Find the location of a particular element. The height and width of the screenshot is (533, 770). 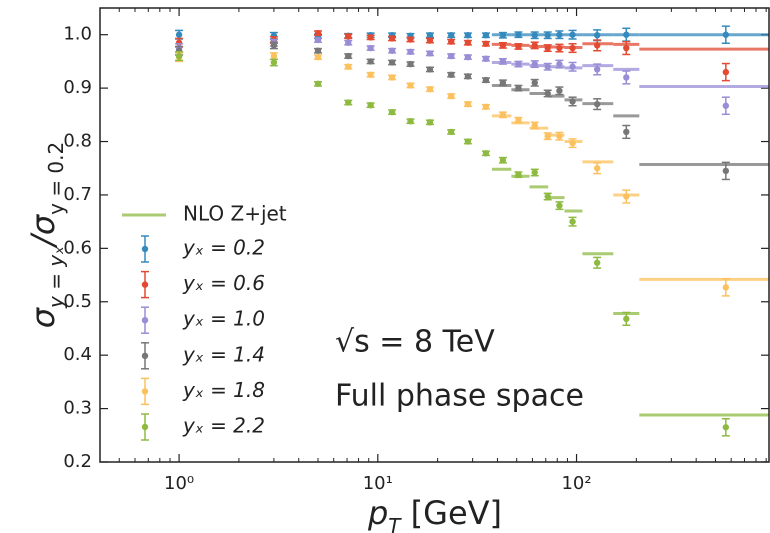

legend-label: NLO Z+jet is located at coordinates (235, 214).